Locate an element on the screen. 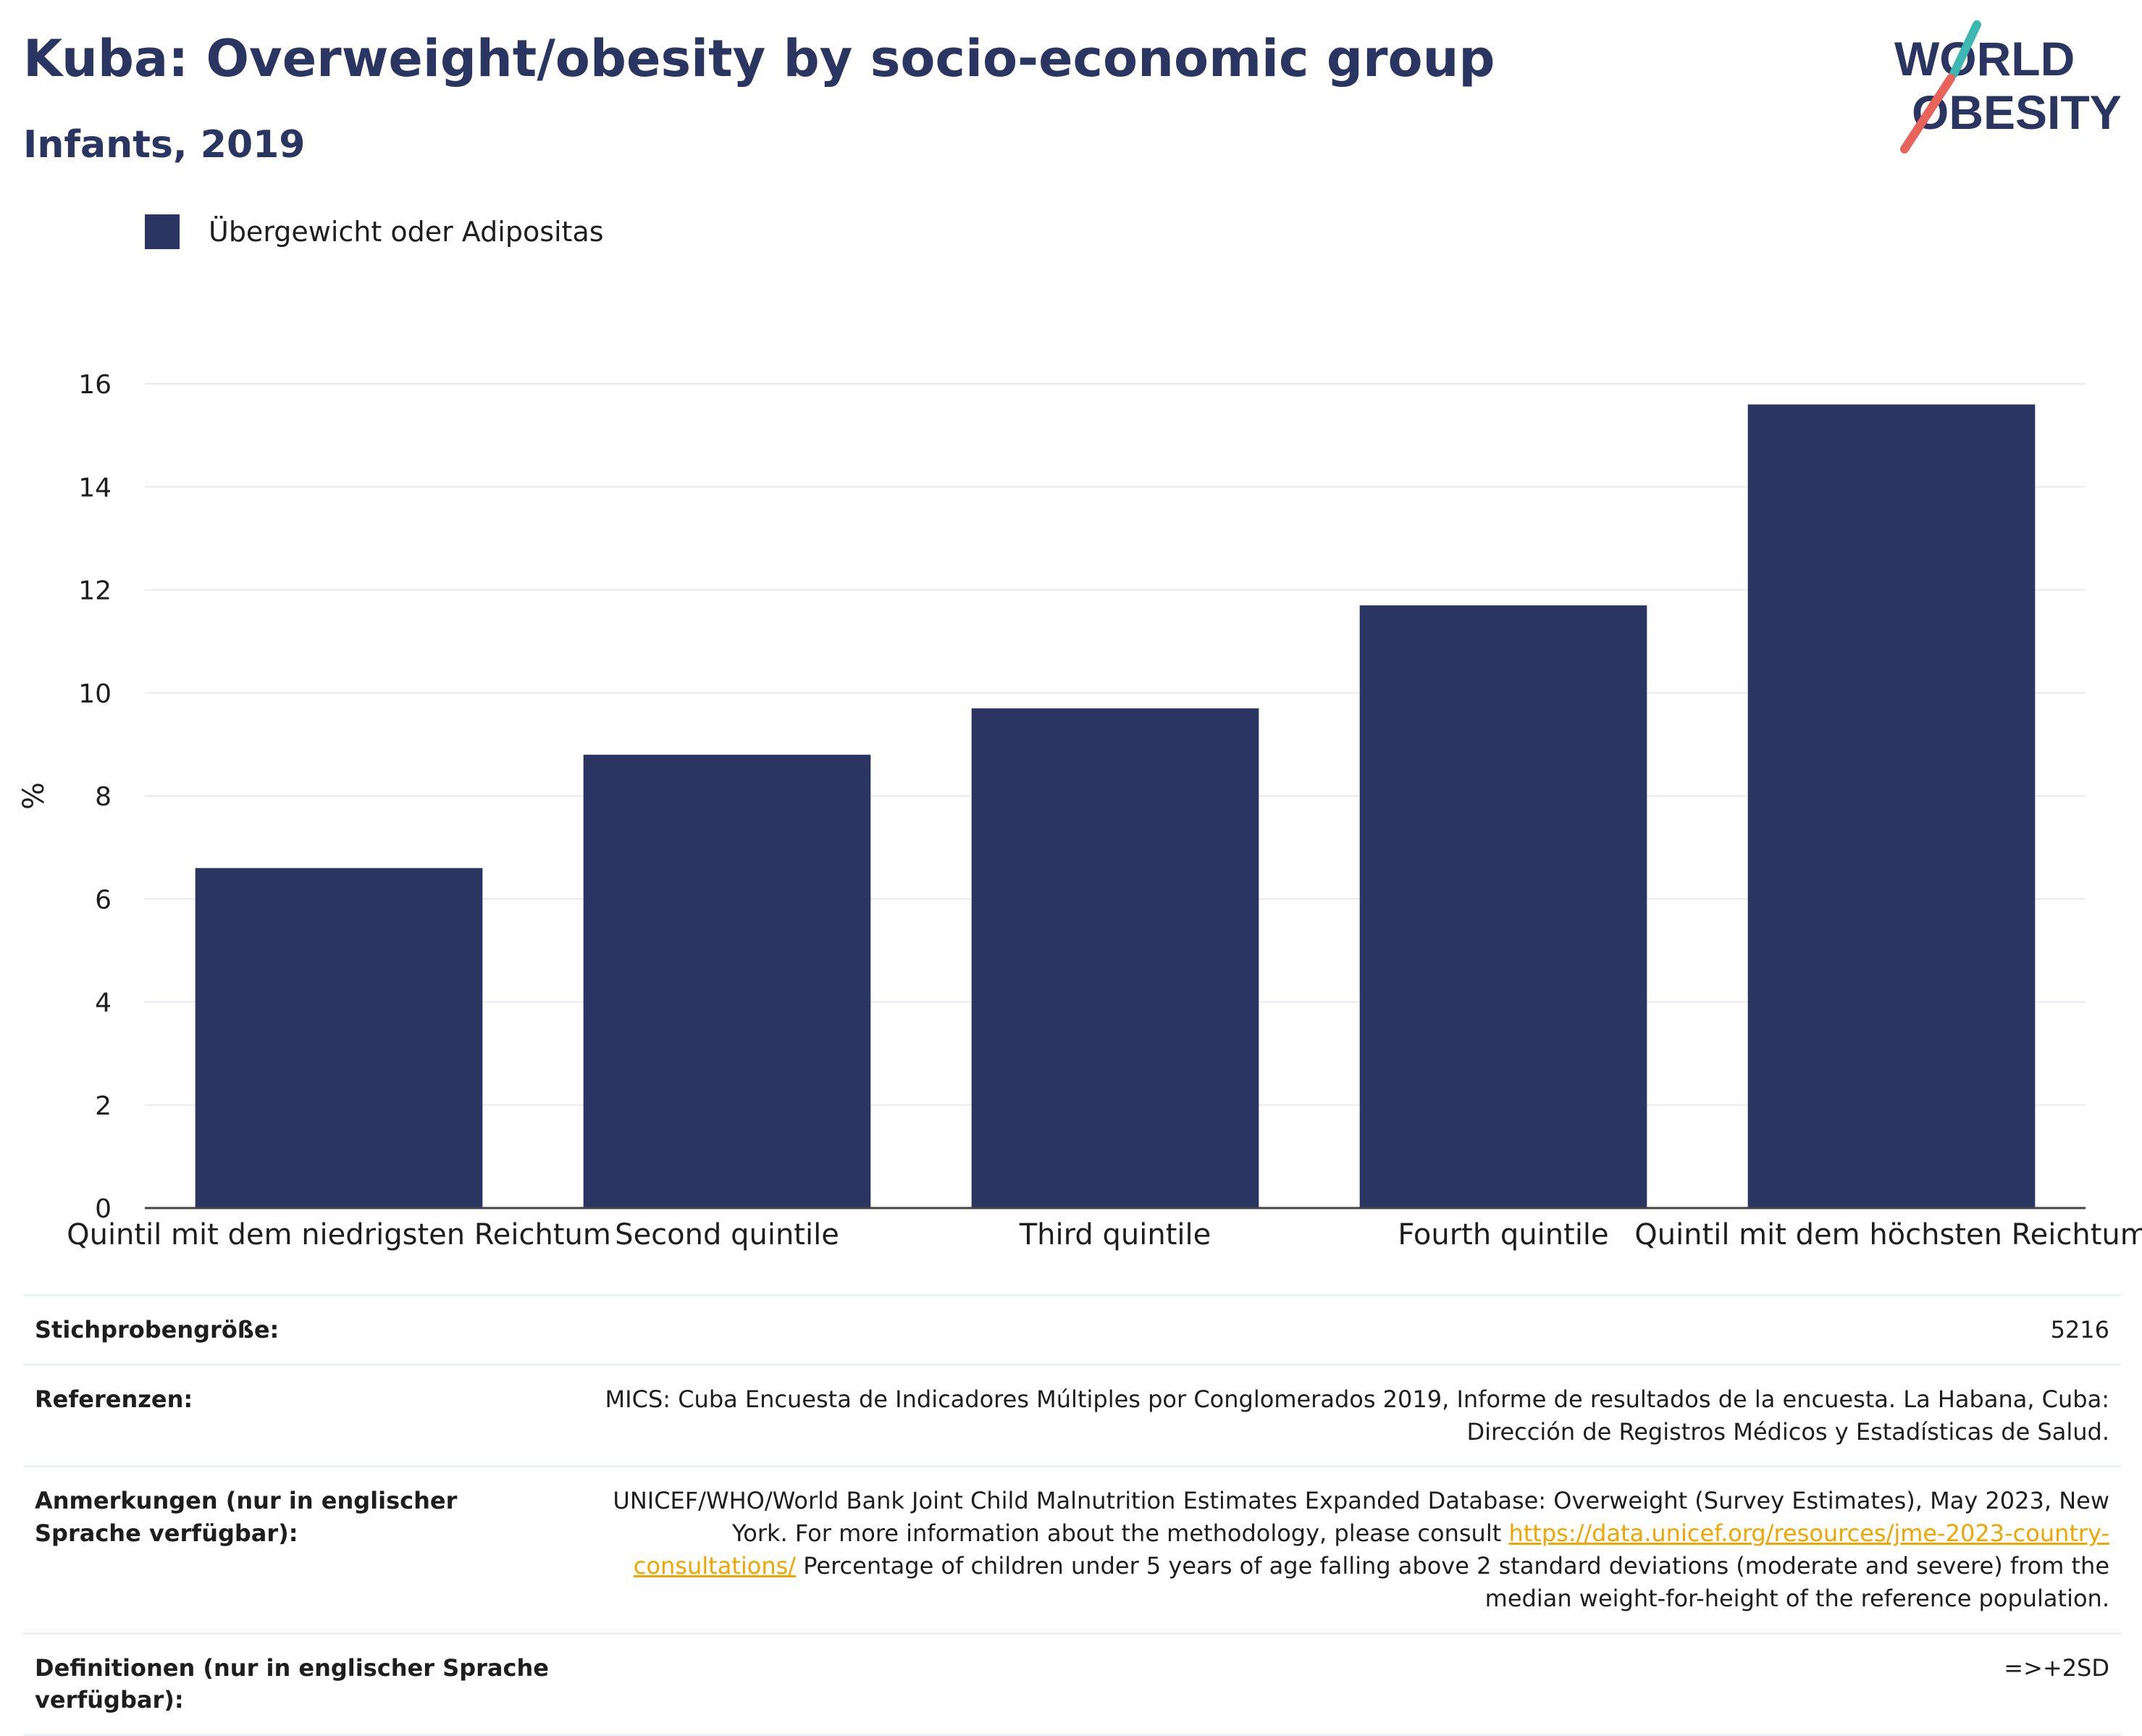 Image resolution: width=2142 pixels, height=1736 pixels. y-tick-label: 16 is located at coordinates (95, 385).